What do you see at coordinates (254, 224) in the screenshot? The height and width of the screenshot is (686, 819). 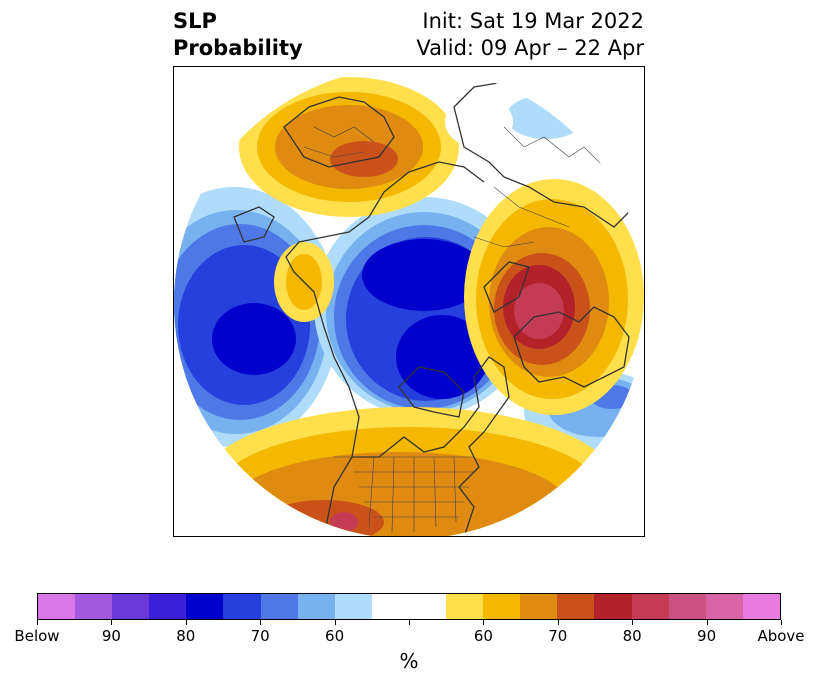 I see `coastline-japan` at bounding box center [254, 224].